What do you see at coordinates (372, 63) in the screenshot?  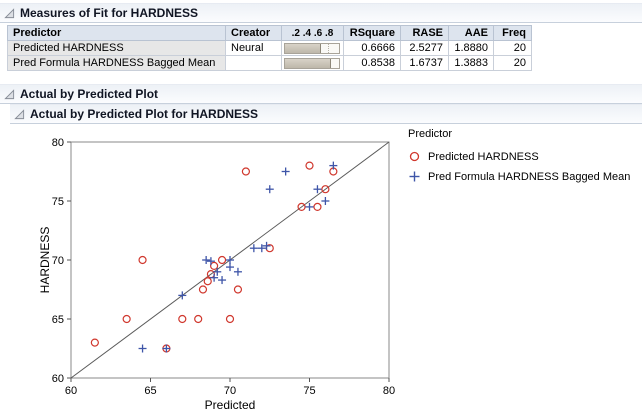 I see `cell-rsquare: 0.8538` at bounding box center [372, 63].